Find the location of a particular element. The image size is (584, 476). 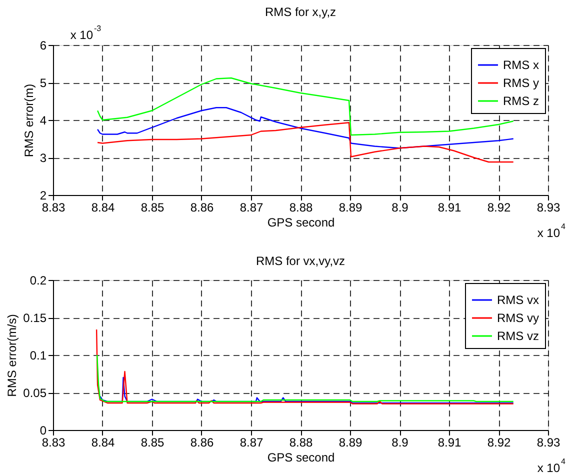

y-tick-label: 0.1 is located at coordinates (38, 355).